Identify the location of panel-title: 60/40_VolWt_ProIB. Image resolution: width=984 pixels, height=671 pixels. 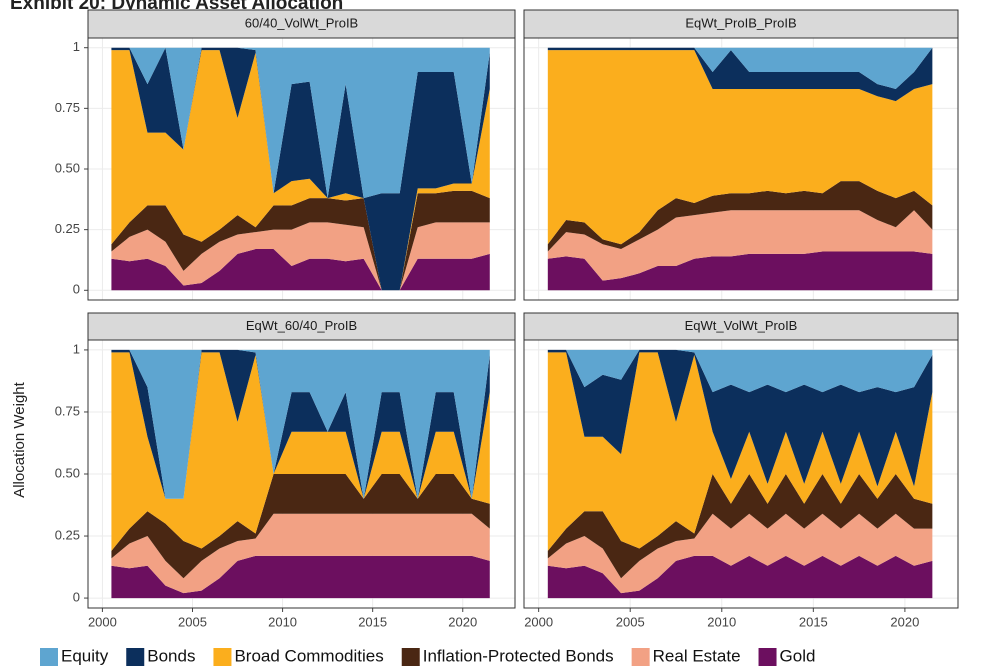
(301, 22).